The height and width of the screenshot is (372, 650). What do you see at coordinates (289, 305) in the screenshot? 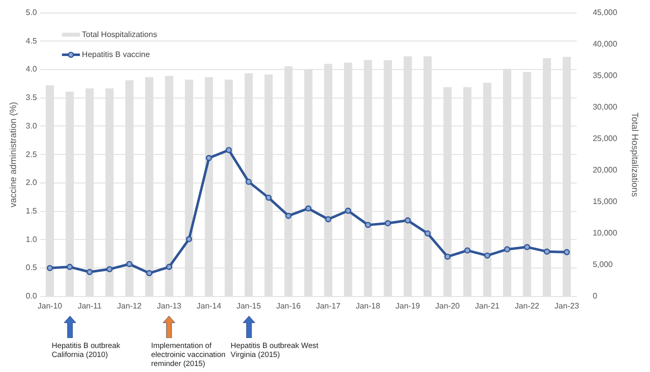
I see `x-tick-label: Jan-16` at bounding box center [289, 305].